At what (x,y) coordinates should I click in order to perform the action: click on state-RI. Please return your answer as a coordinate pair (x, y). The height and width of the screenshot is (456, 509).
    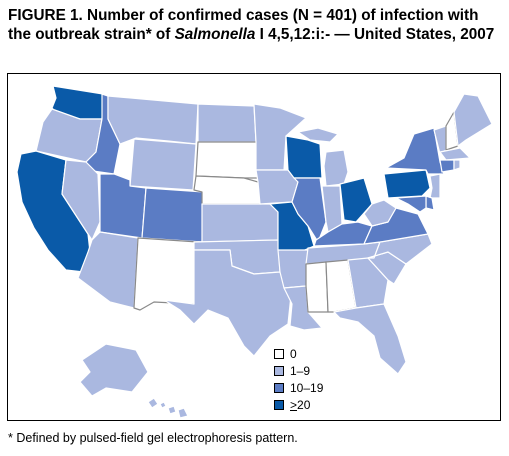
    Looking at the image, I should click on (457, 165).